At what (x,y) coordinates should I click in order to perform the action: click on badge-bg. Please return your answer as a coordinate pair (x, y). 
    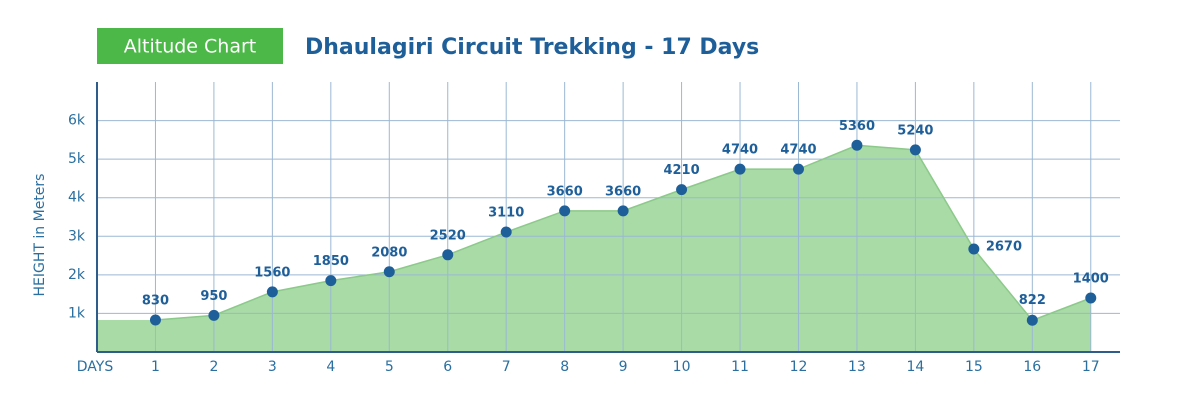
    Looking at the image, I should click on (190, 46).